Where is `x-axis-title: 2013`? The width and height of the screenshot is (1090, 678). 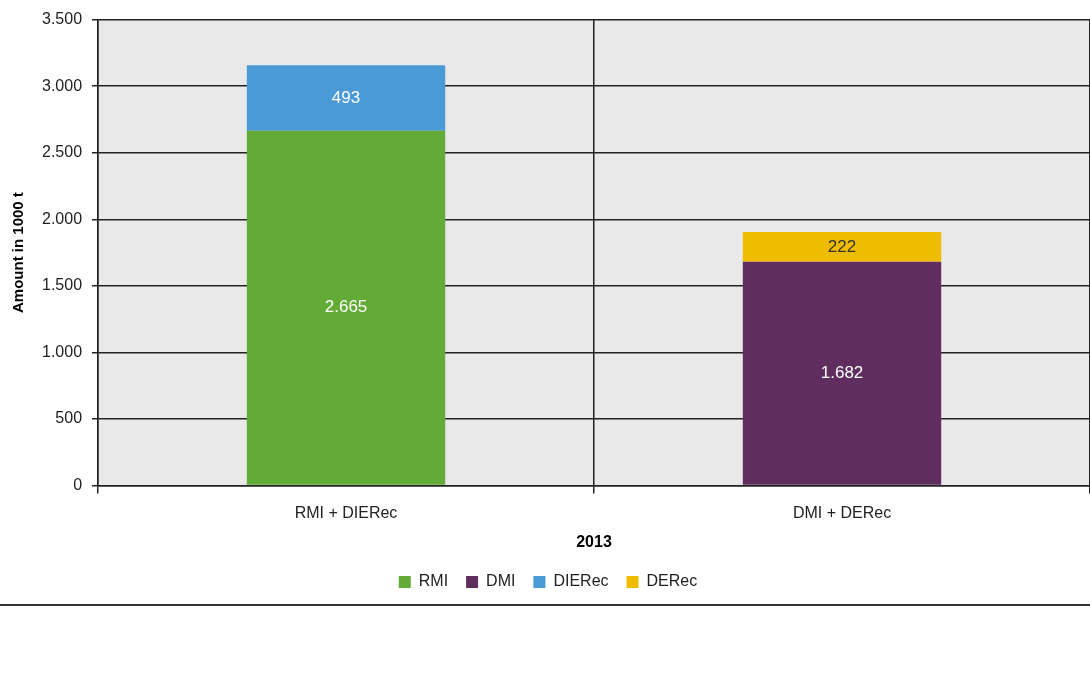 x-axis-title: 2013 is located at coordinates (594, 541).